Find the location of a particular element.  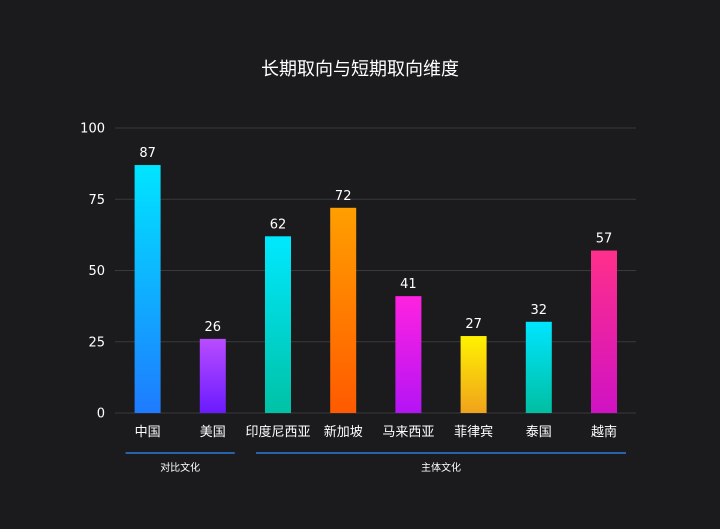

data-label: 62 is located at coordinates (278, 224).